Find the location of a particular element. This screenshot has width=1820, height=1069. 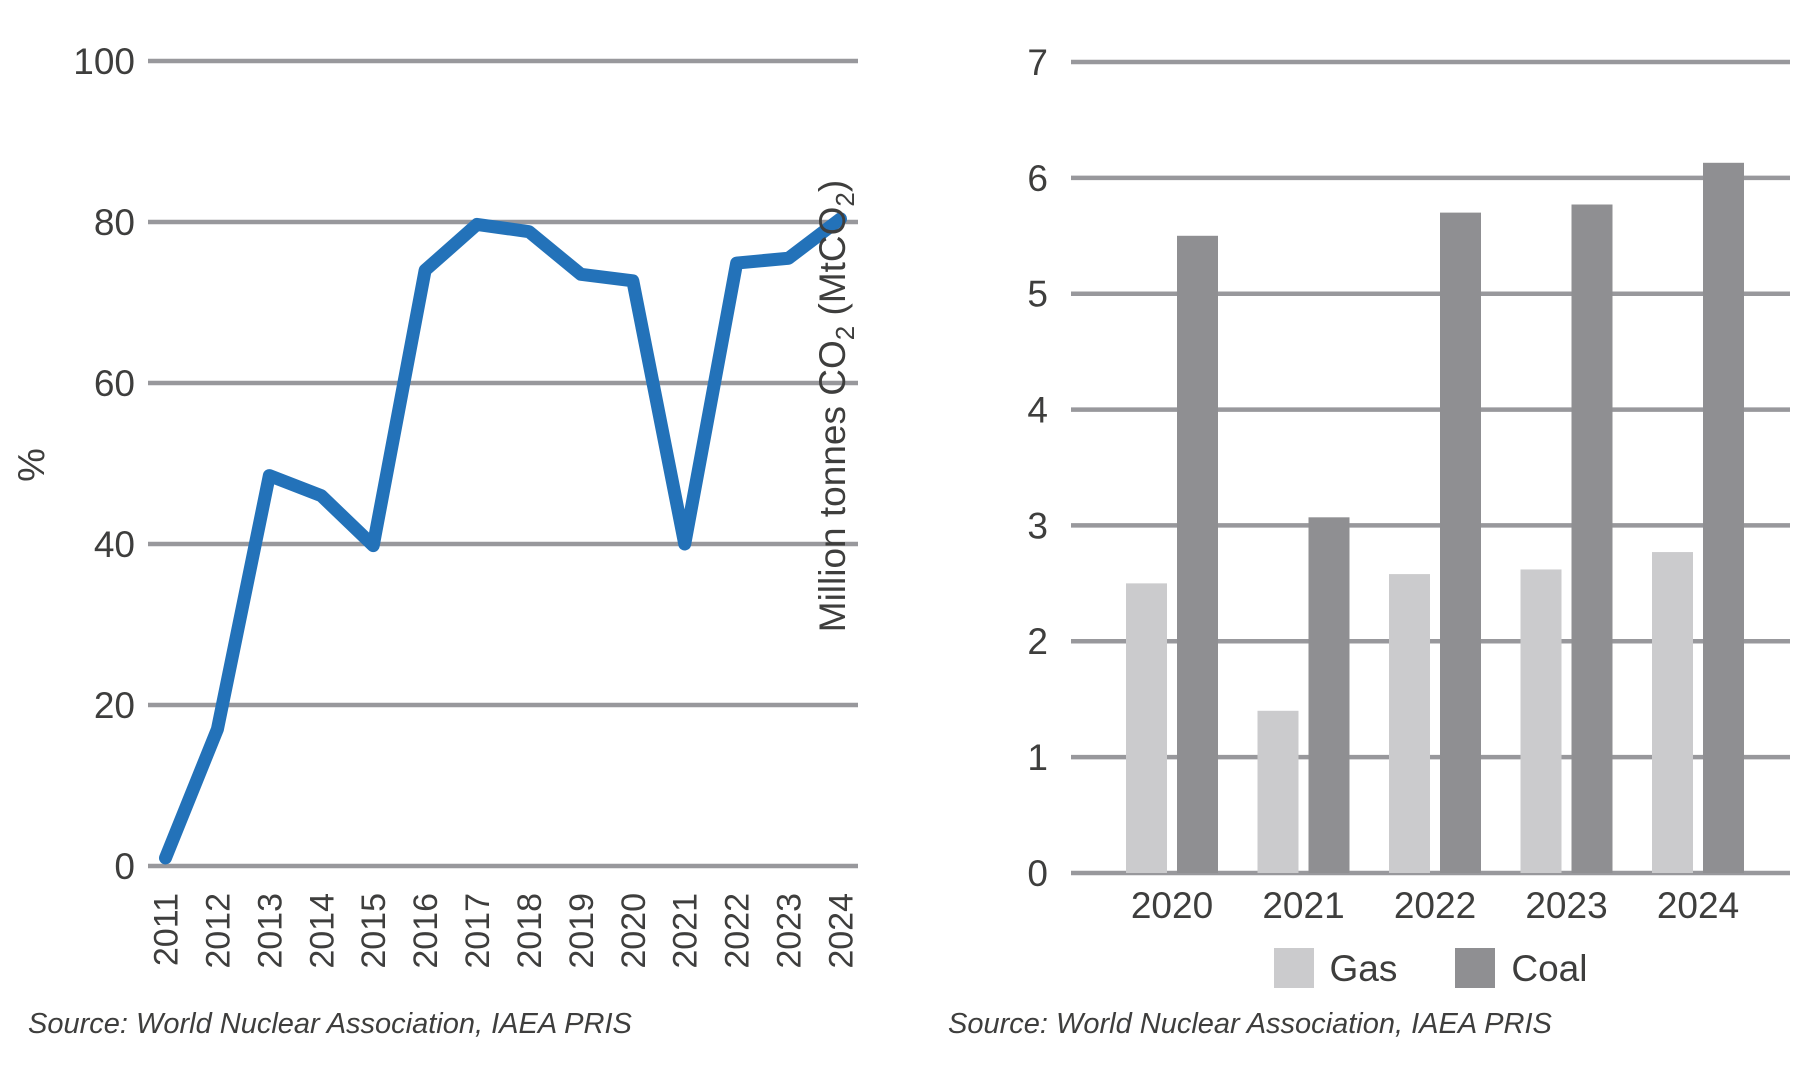

y-axis-label: Million tonnes CO2 (MtCO2) is located at coordinates (836, 406).